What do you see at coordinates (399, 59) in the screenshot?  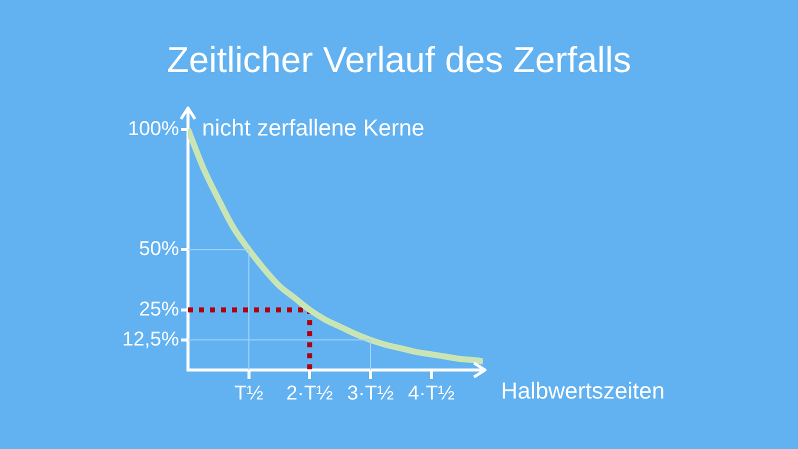 I see `chart-title: Zeitlicher Verlauf des Zerfalls` at bounding box center [399, 59].